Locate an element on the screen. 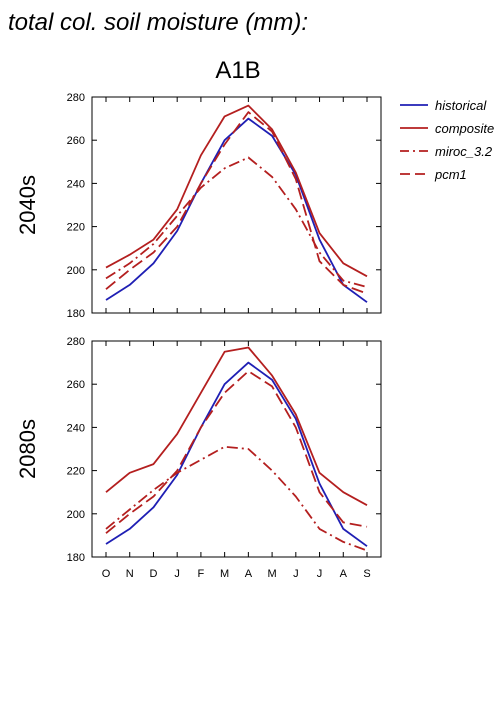  legend-label: pcm1 is located at coordinates (450, 174).